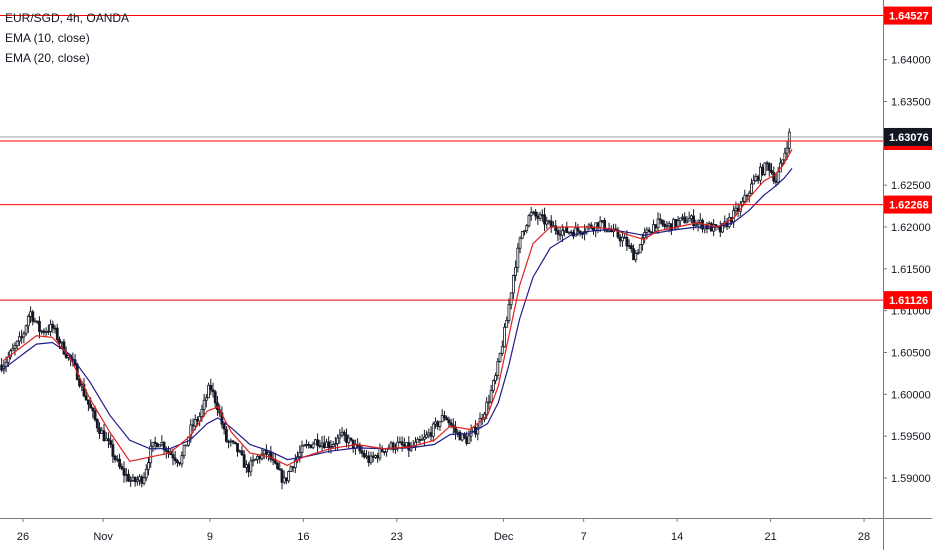 This screenshot has width=932, height=550. I want to click on time-axis-labels: 26 Nov 9 16 23 Dec 7 14 21 28, so click(443, 537).